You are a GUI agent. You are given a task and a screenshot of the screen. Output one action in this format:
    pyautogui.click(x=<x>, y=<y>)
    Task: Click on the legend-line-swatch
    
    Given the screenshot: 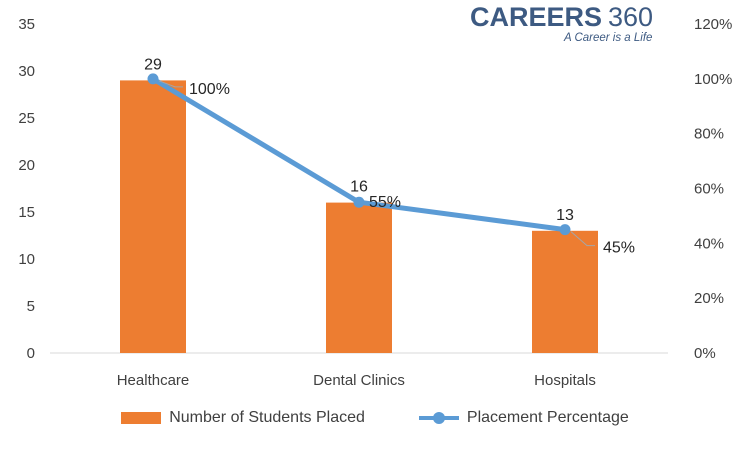 What is the action you would take?
    pyautogui.click(x=438, y=418)
    